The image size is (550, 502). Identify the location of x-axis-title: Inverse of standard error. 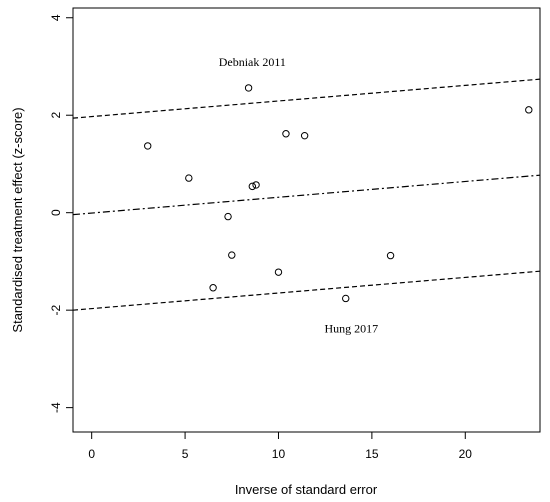
(306, 489).